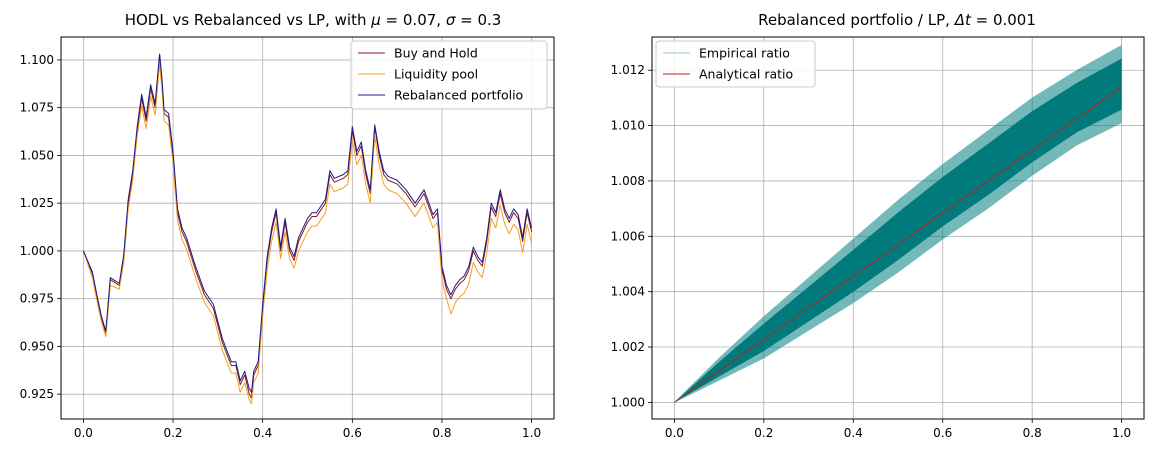  I want to click on left-x-axis: 0.0 0.2 0.4 0.6 0.8 1.0, so click(307, 429).